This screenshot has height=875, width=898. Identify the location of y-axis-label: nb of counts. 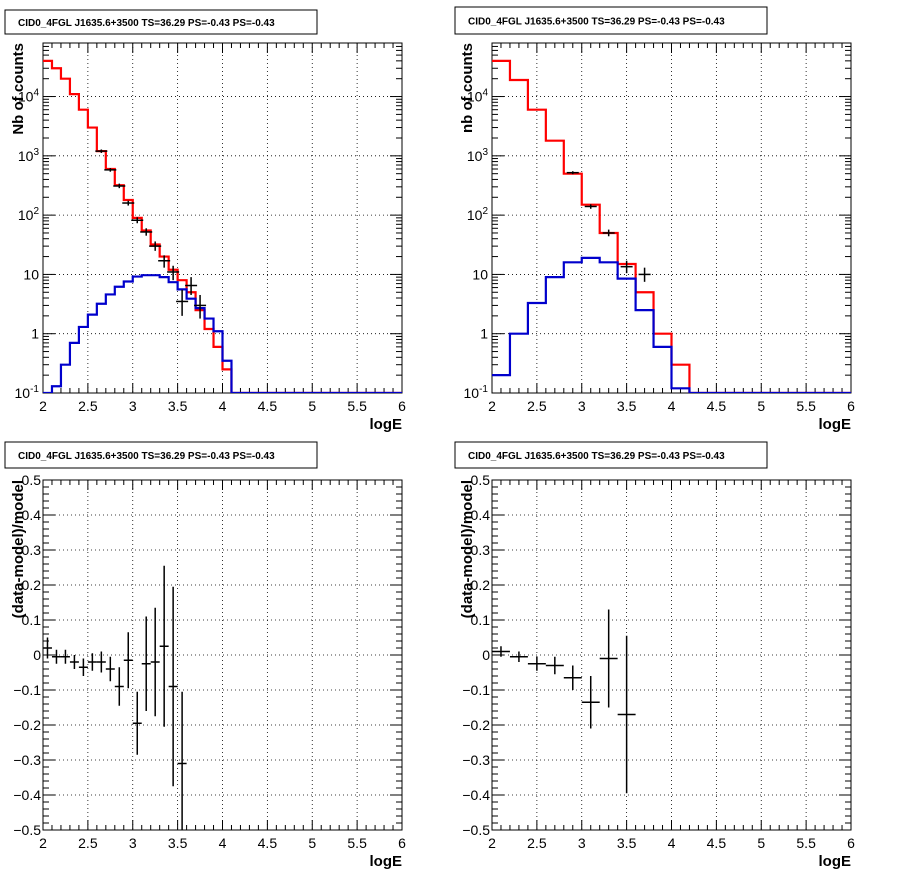
(467, 88).